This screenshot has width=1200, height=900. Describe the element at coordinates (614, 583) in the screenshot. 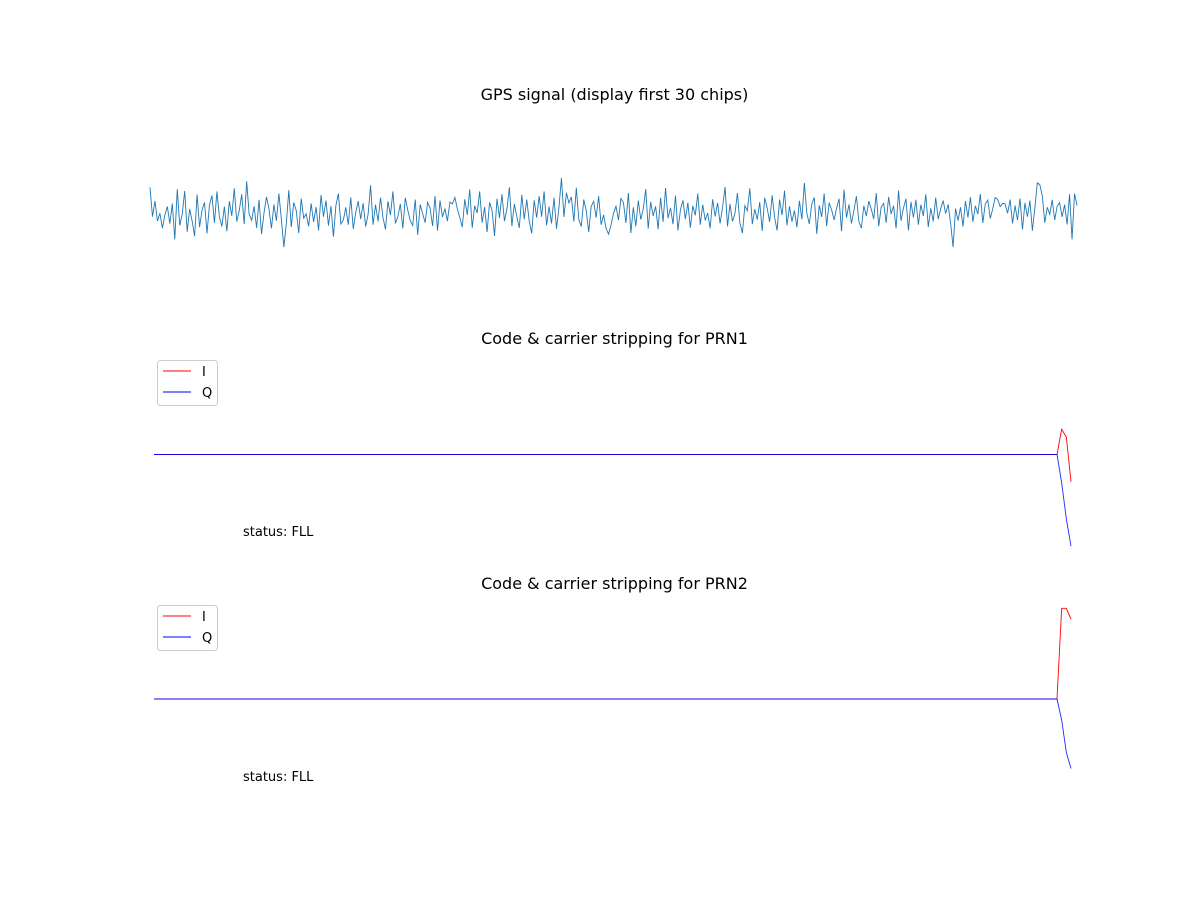

I see `chart-title-prn2: Code & carrier stripping for PRN2` at that location.